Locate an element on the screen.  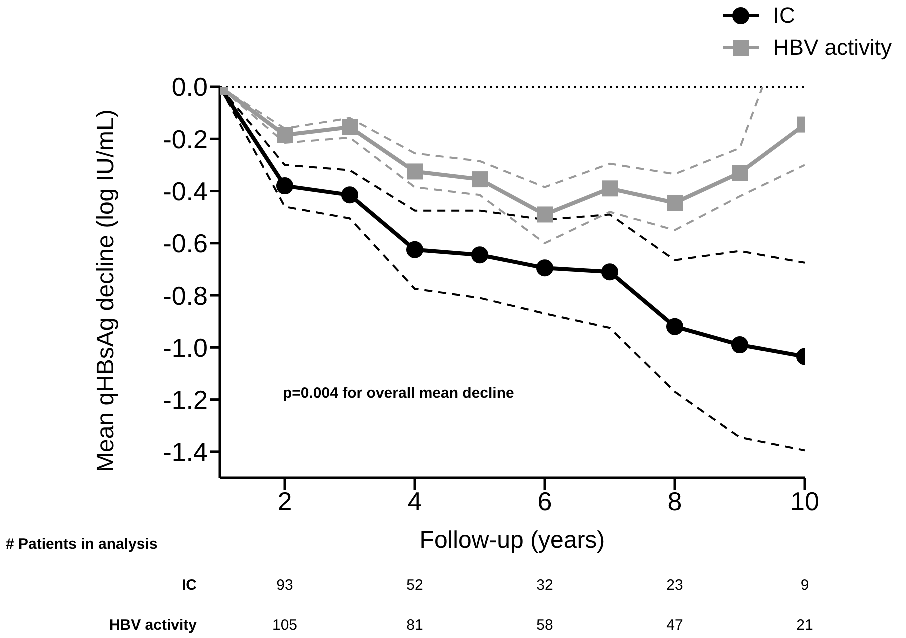
text: 47 is located at coordinates (675, 625).